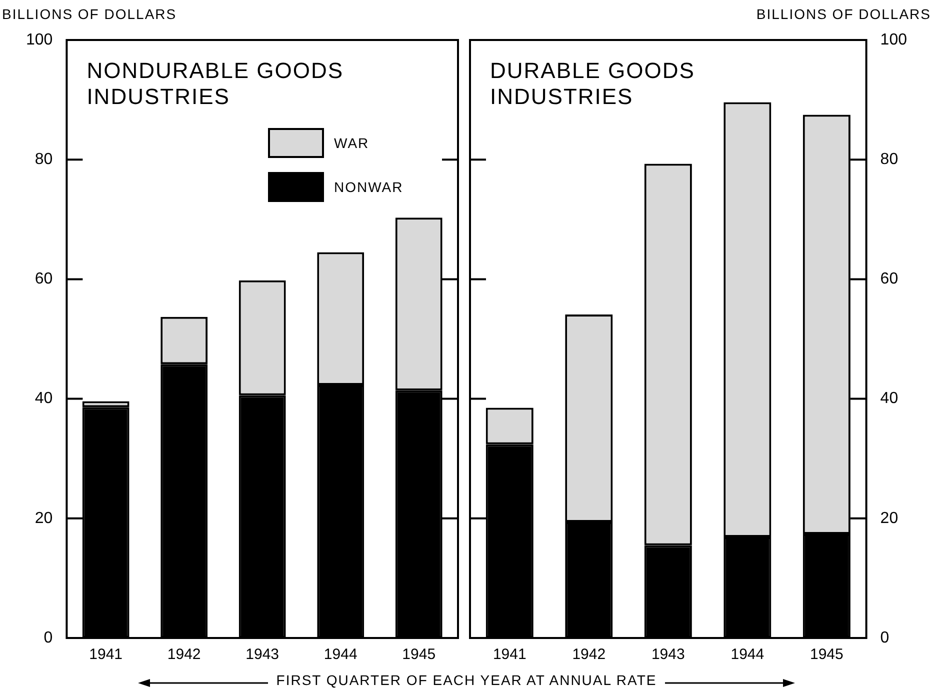 This screenshot has width=933, height=694. What do you see at coordinates (466, 680) in the screenshot?
I see `x-axis-title: FIRST QUARTER OF EACH YEAR AT ANNUAL RATE` at bounding box center [466, 680].